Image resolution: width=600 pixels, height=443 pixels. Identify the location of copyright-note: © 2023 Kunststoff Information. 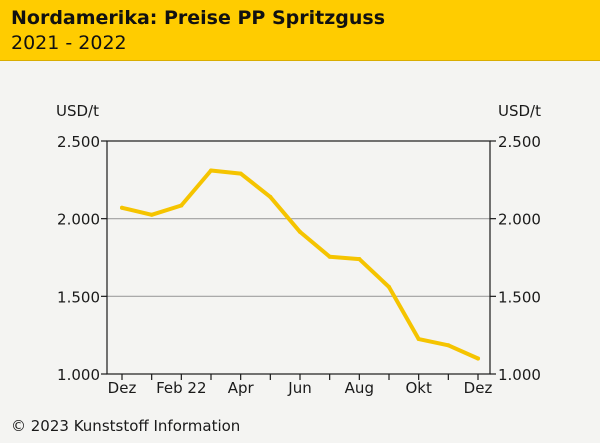
(126, 426).